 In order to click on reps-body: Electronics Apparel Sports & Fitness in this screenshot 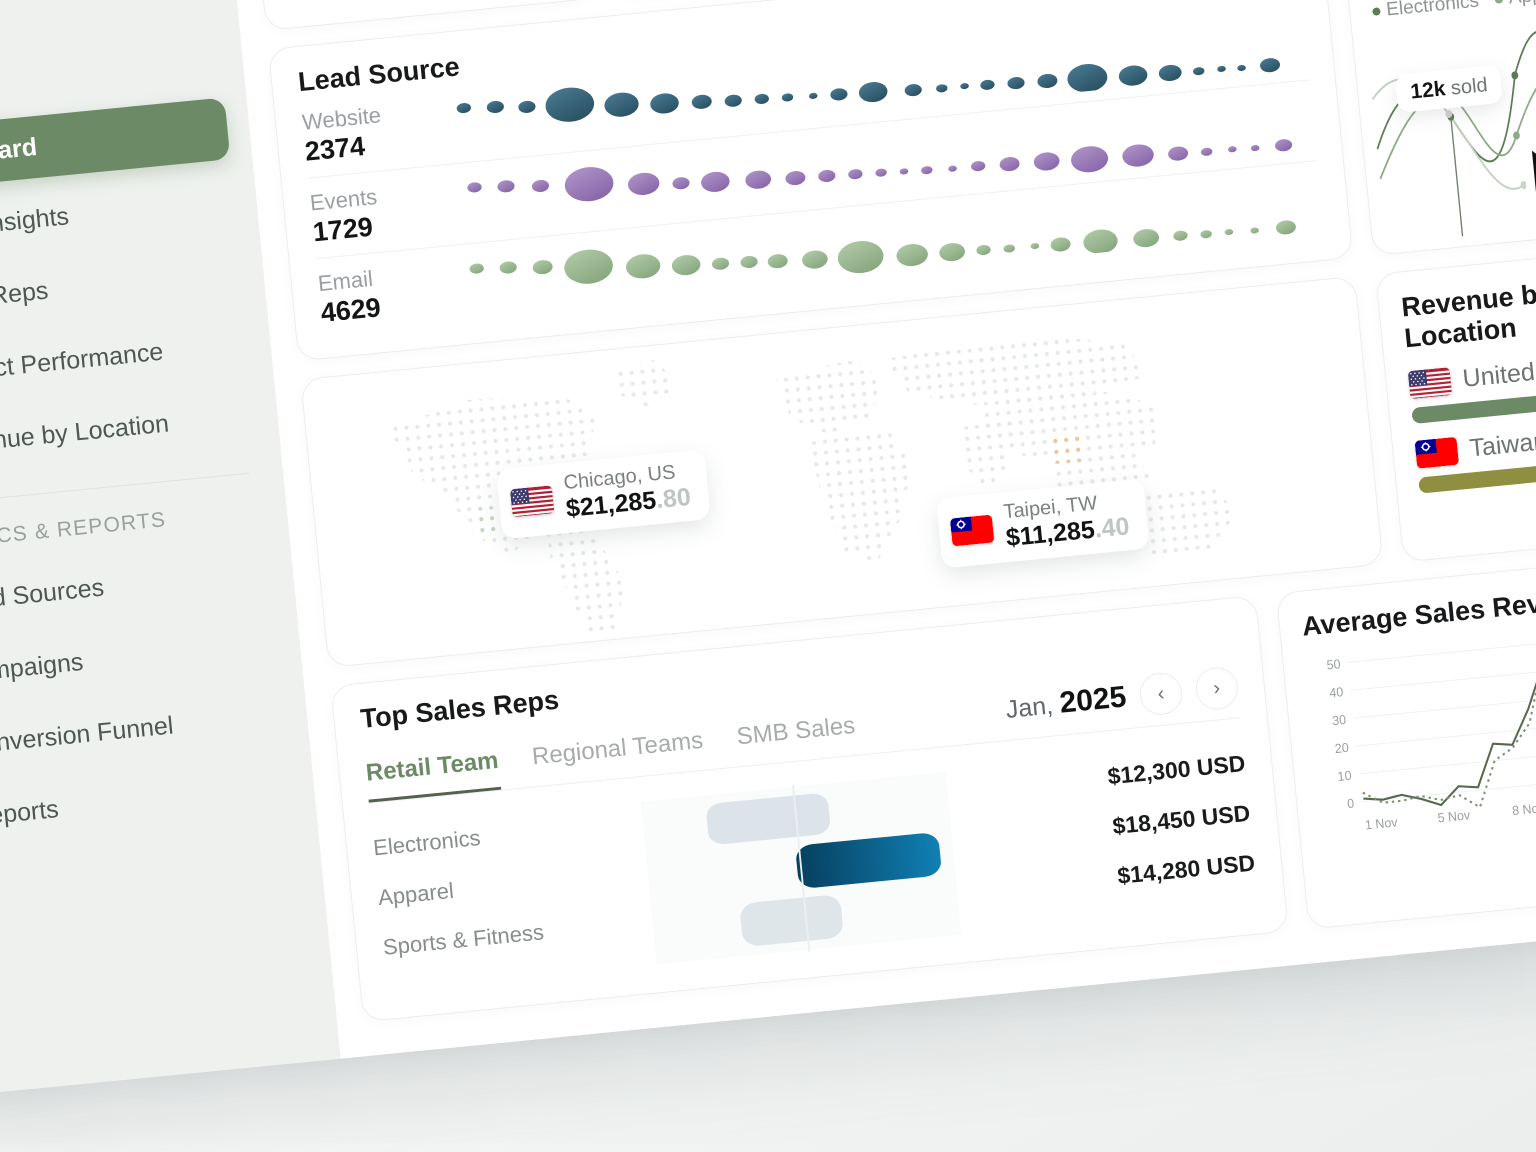, I will do `click(815, 866)`.